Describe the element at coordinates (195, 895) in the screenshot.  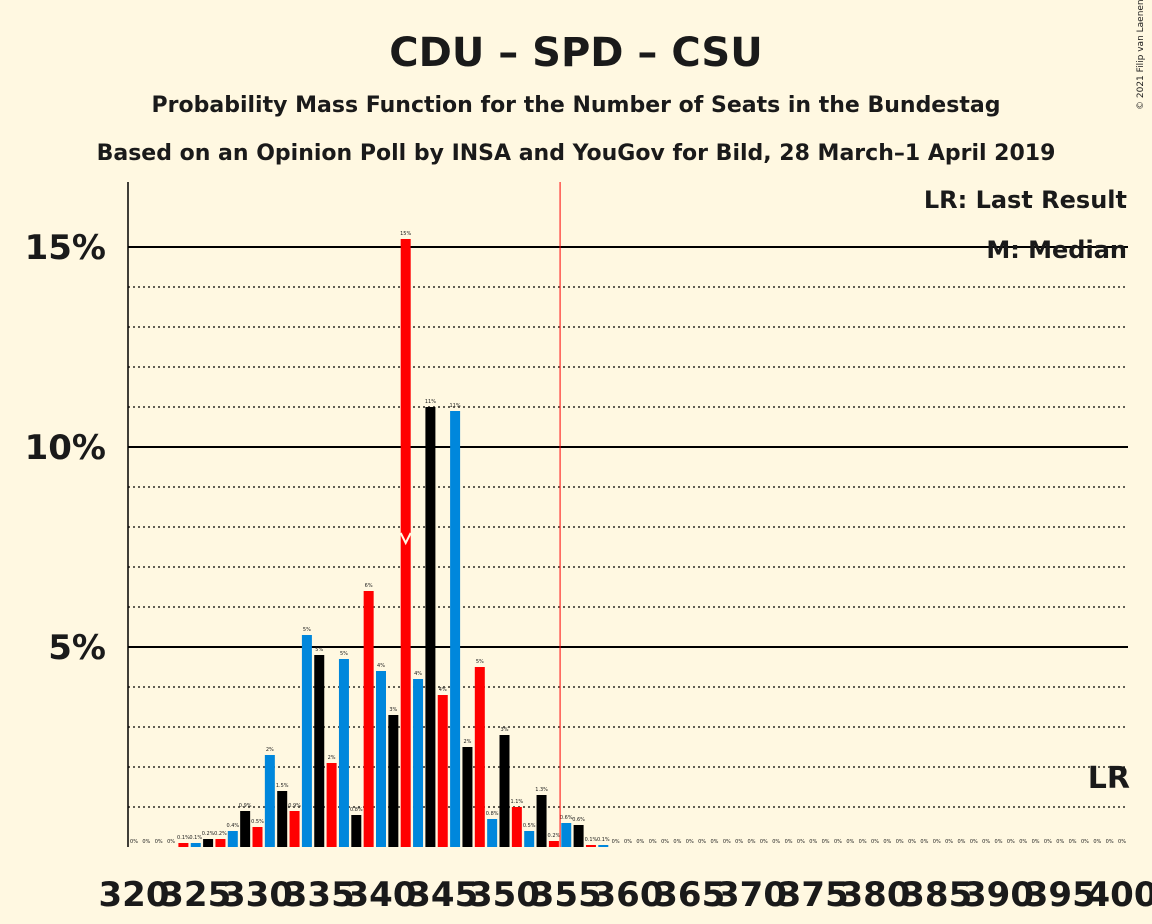
I see `x-tick-label: 325` at that location.